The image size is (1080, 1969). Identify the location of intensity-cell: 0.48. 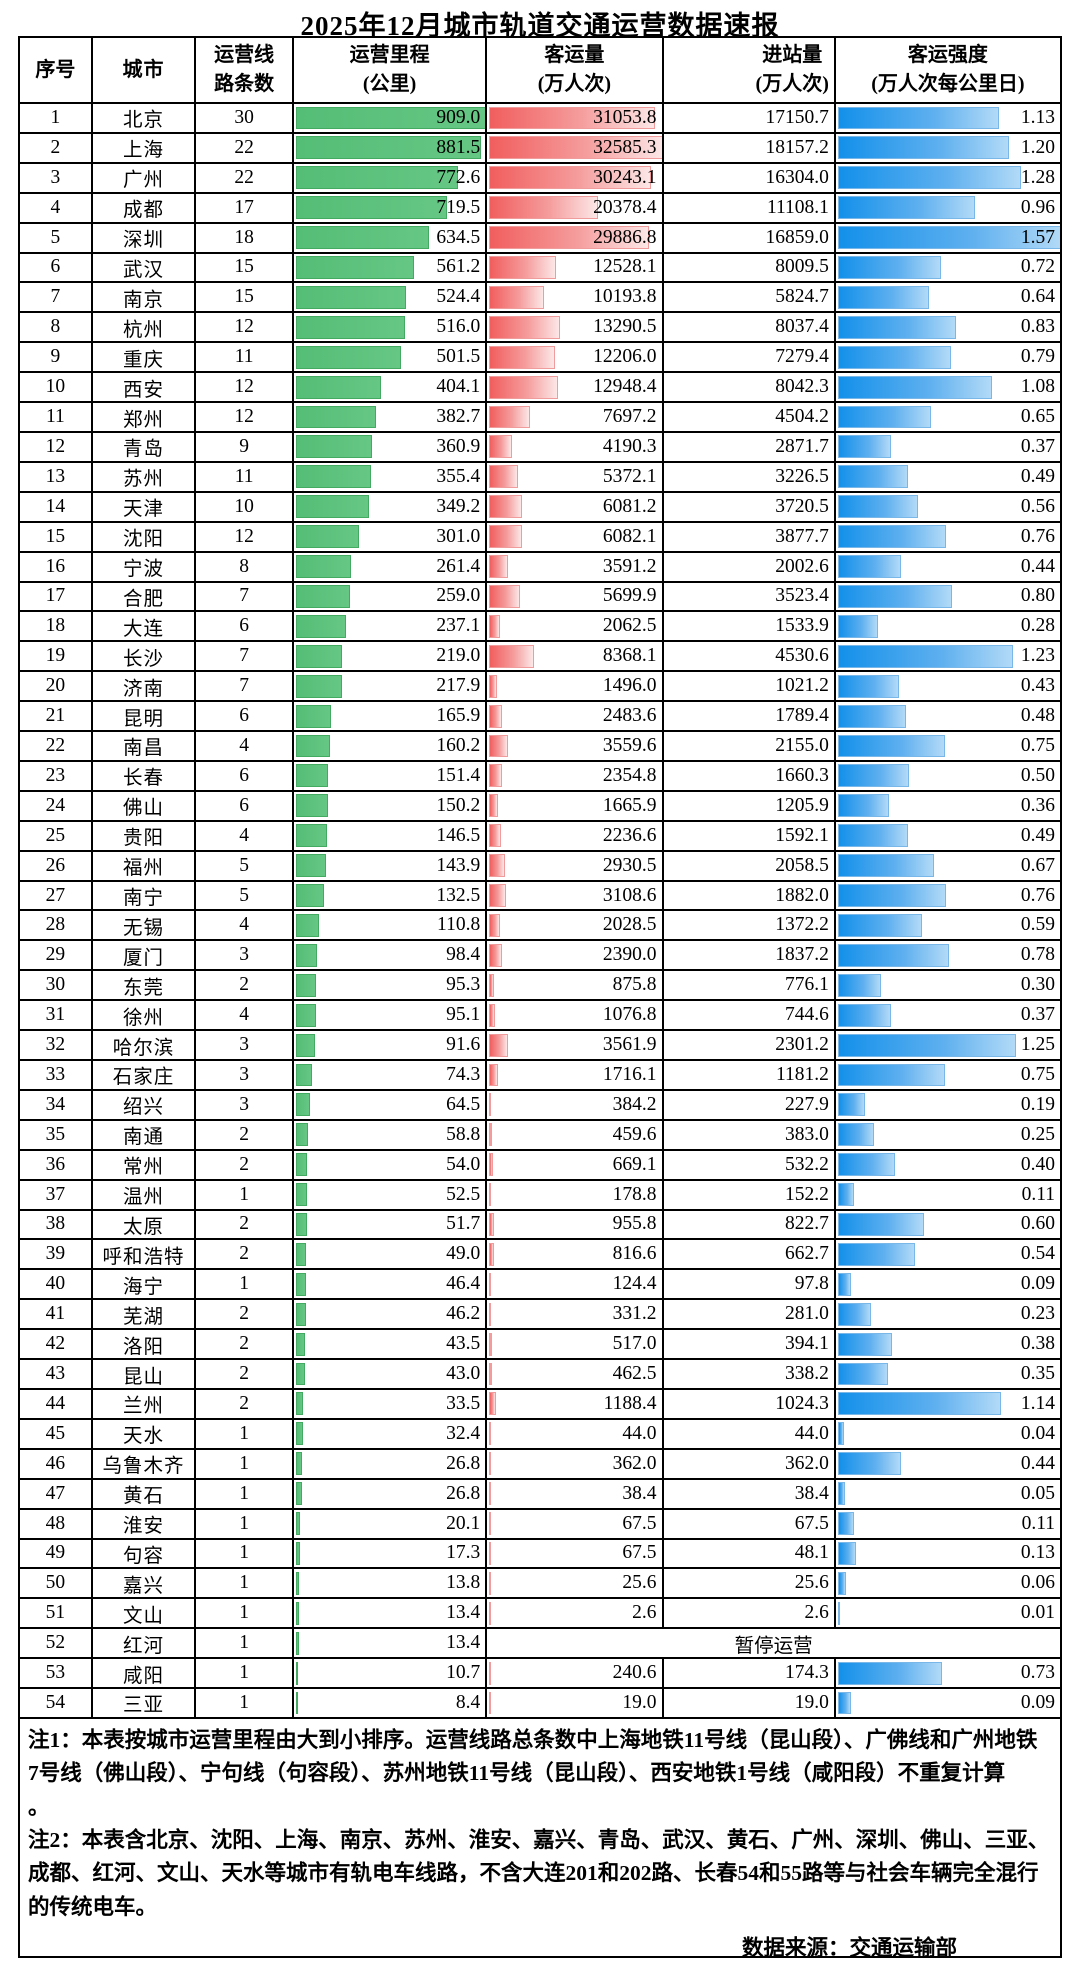
(948, 716).